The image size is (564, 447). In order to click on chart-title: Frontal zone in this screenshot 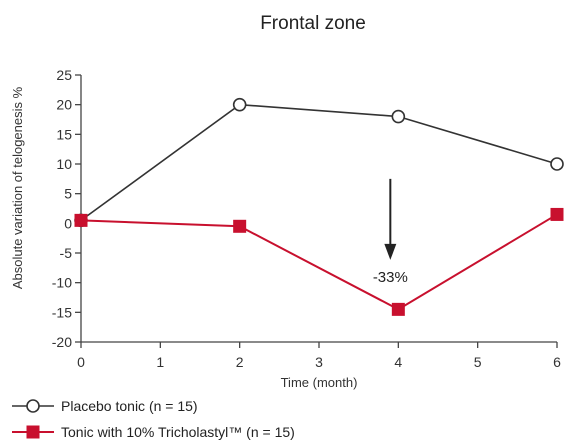, I will do `click(313, 23)`.